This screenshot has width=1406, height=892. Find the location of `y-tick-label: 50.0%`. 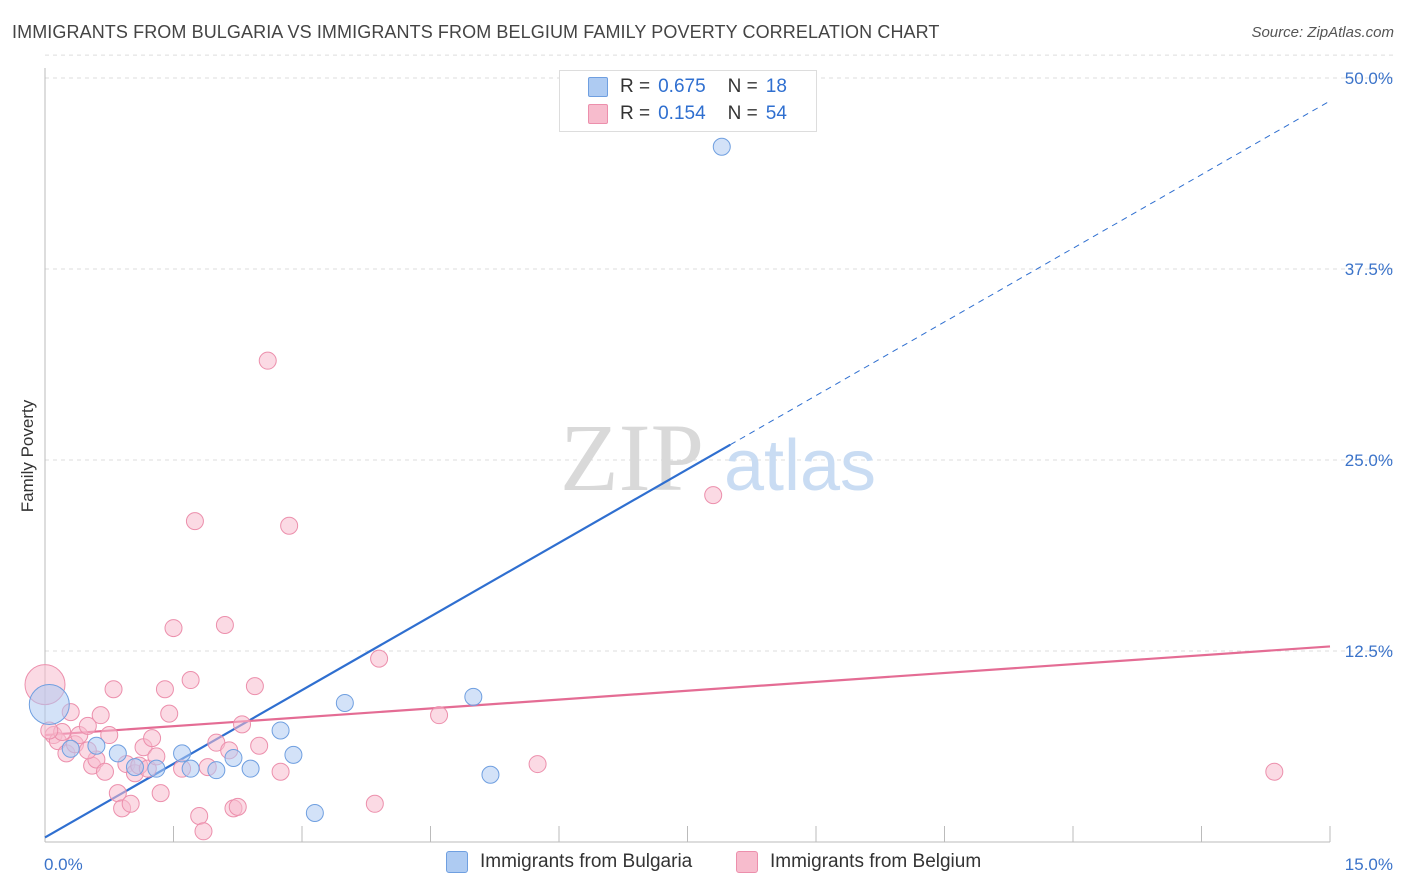

y-tick-label: 50.0% is located at coordinates (1369, 78).